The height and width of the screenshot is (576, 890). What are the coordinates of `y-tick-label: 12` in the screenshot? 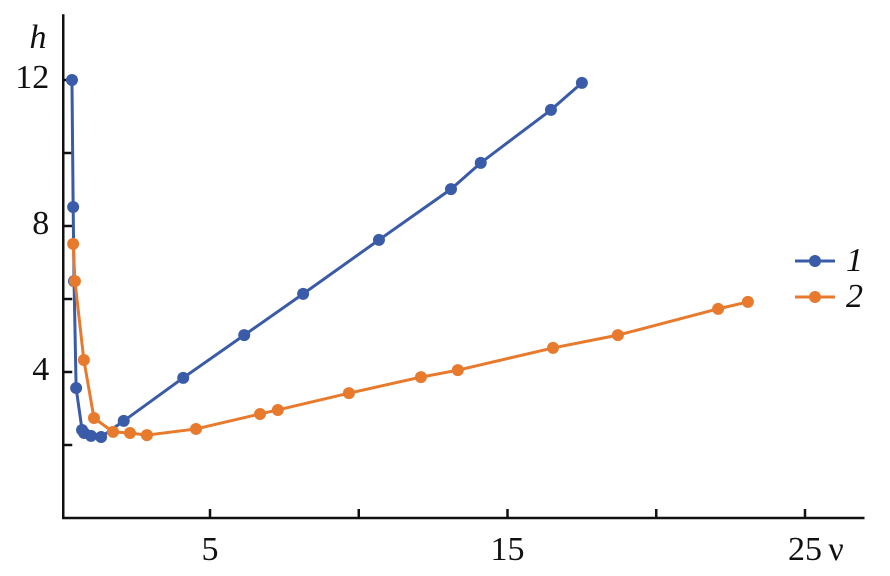 It's located at (32, 77).